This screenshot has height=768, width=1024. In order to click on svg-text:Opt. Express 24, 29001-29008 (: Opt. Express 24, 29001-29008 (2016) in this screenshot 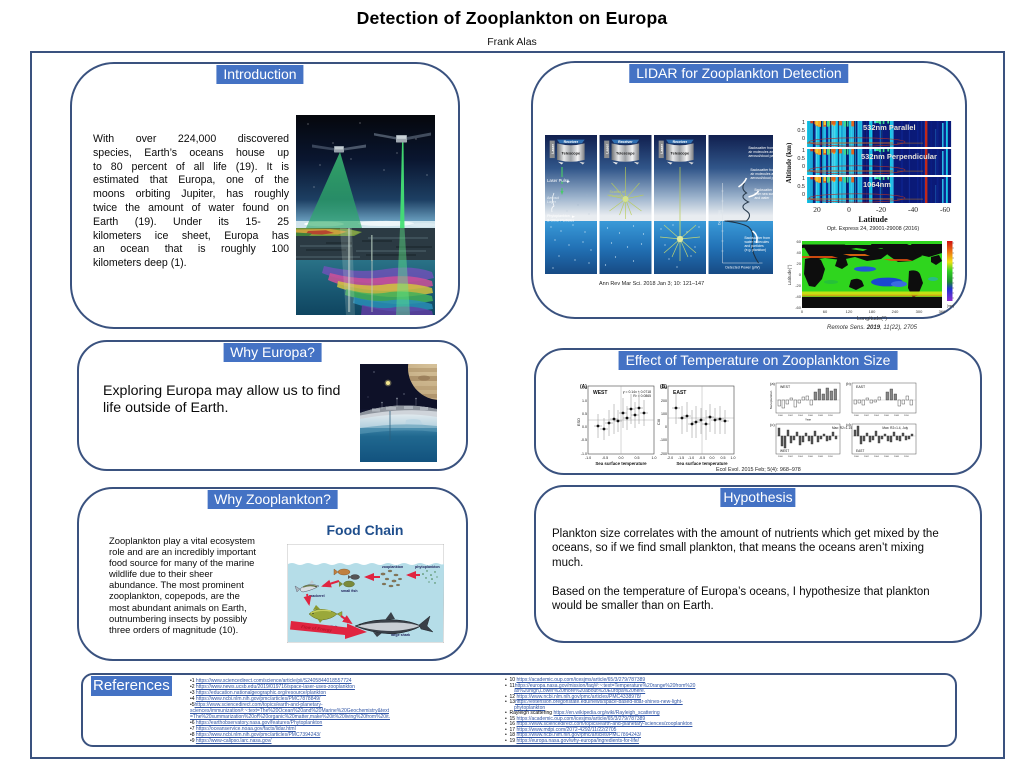, I will do `click(873, 229)`.